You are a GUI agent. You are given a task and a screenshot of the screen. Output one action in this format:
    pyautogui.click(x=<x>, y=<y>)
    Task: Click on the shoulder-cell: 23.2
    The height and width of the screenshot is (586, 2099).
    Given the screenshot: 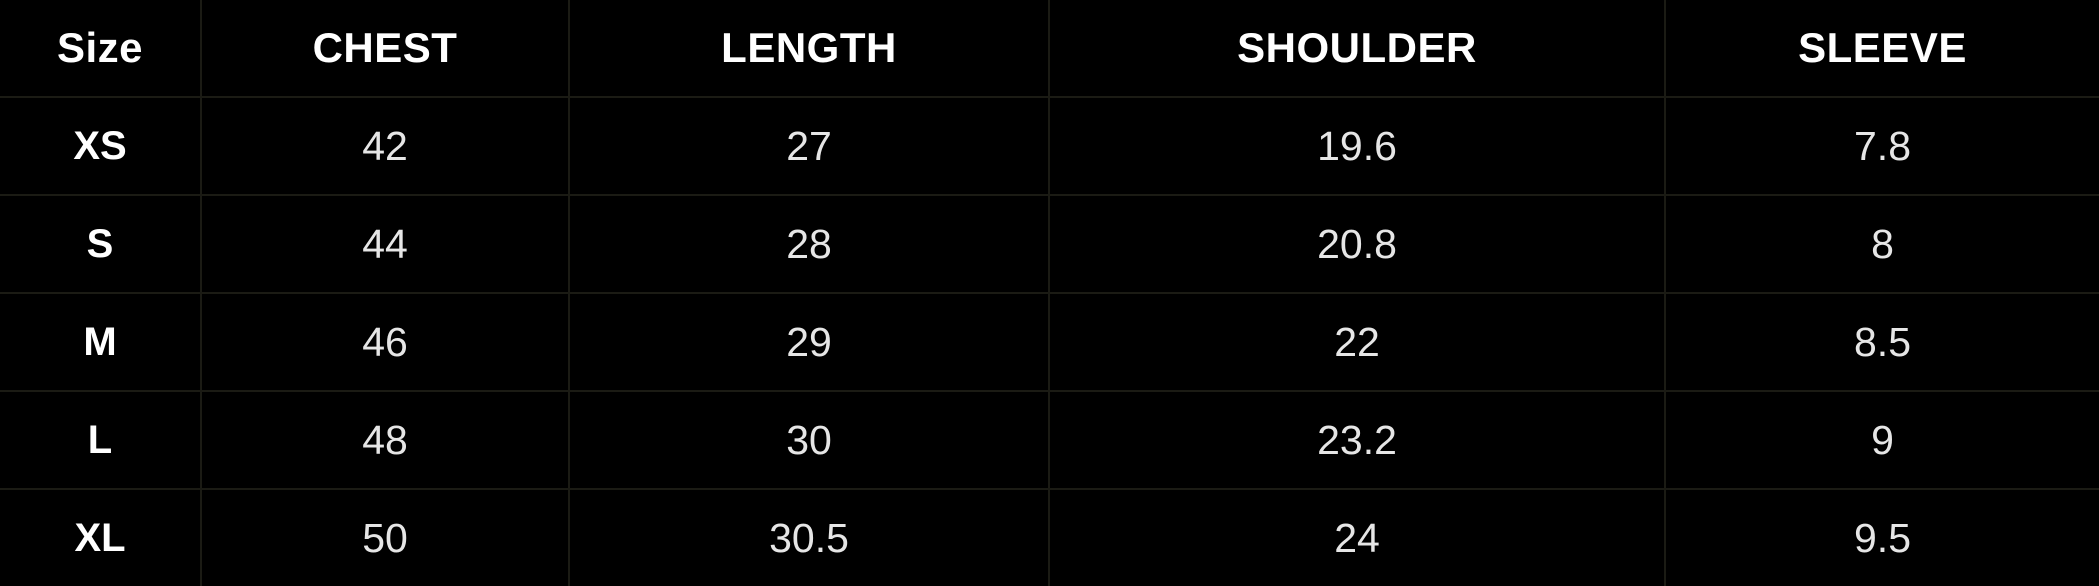 What is the action you would take?
    pyautogui.click(x=1357, y=440)
    